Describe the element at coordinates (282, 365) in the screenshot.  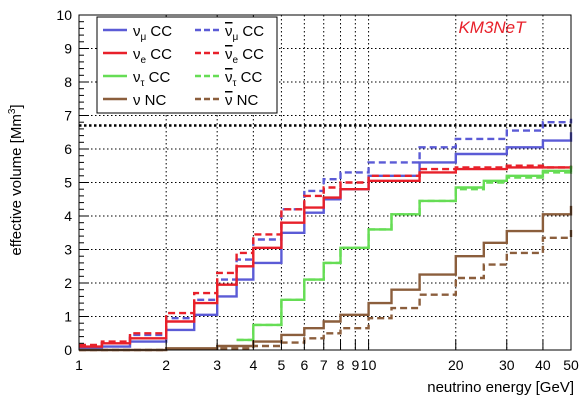
I see `x-tick-label: 5` at that location.